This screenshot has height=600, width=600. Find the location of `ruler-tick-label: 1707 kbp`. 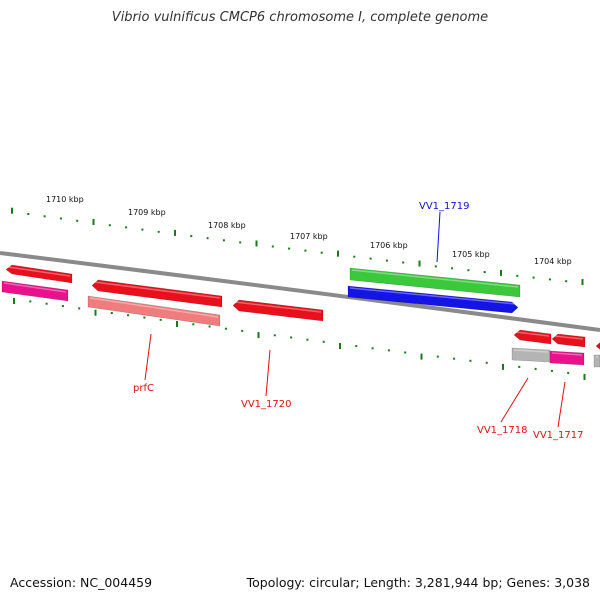

ruler-tick-label: 1707 kbp is located at coordinates (309, 236).